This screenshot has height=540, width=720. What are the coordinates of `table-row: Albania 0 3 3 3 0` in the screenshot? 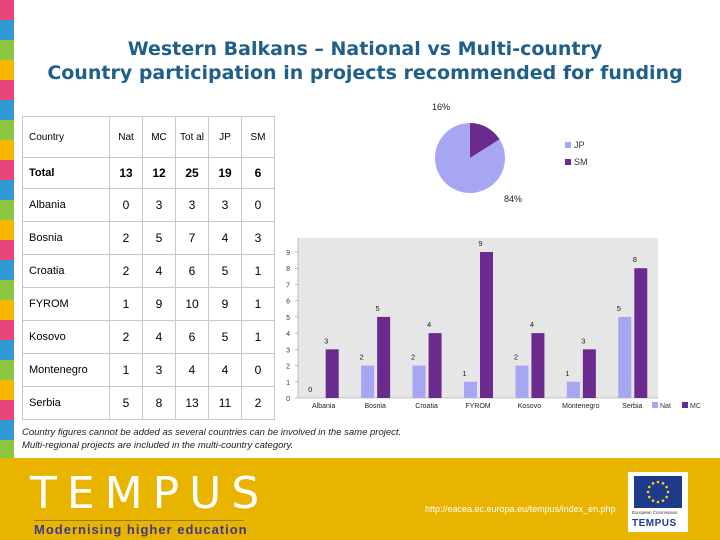 It's located at (148, 205).